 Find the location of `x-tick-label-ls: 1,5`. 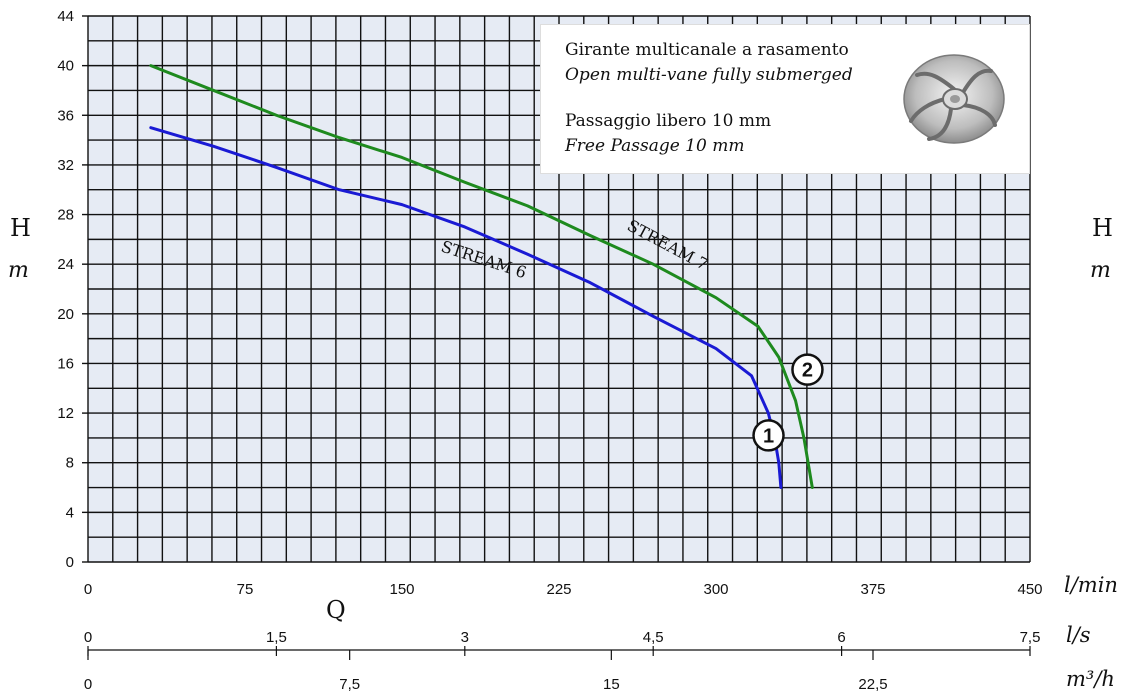

x-tick-label-ls: 1,5 is located at coordinates (276, 637).